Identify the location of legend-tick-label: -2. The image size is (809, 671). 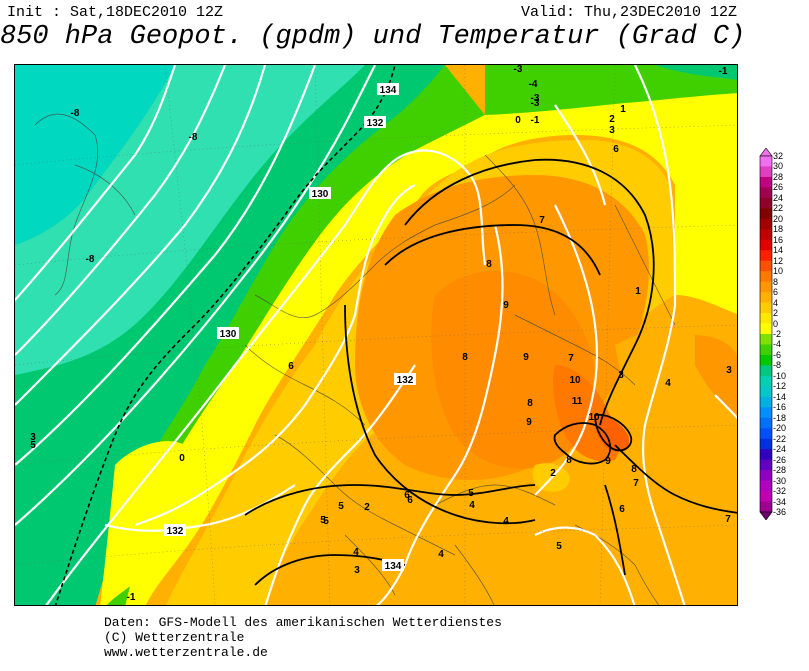
(777, 334).